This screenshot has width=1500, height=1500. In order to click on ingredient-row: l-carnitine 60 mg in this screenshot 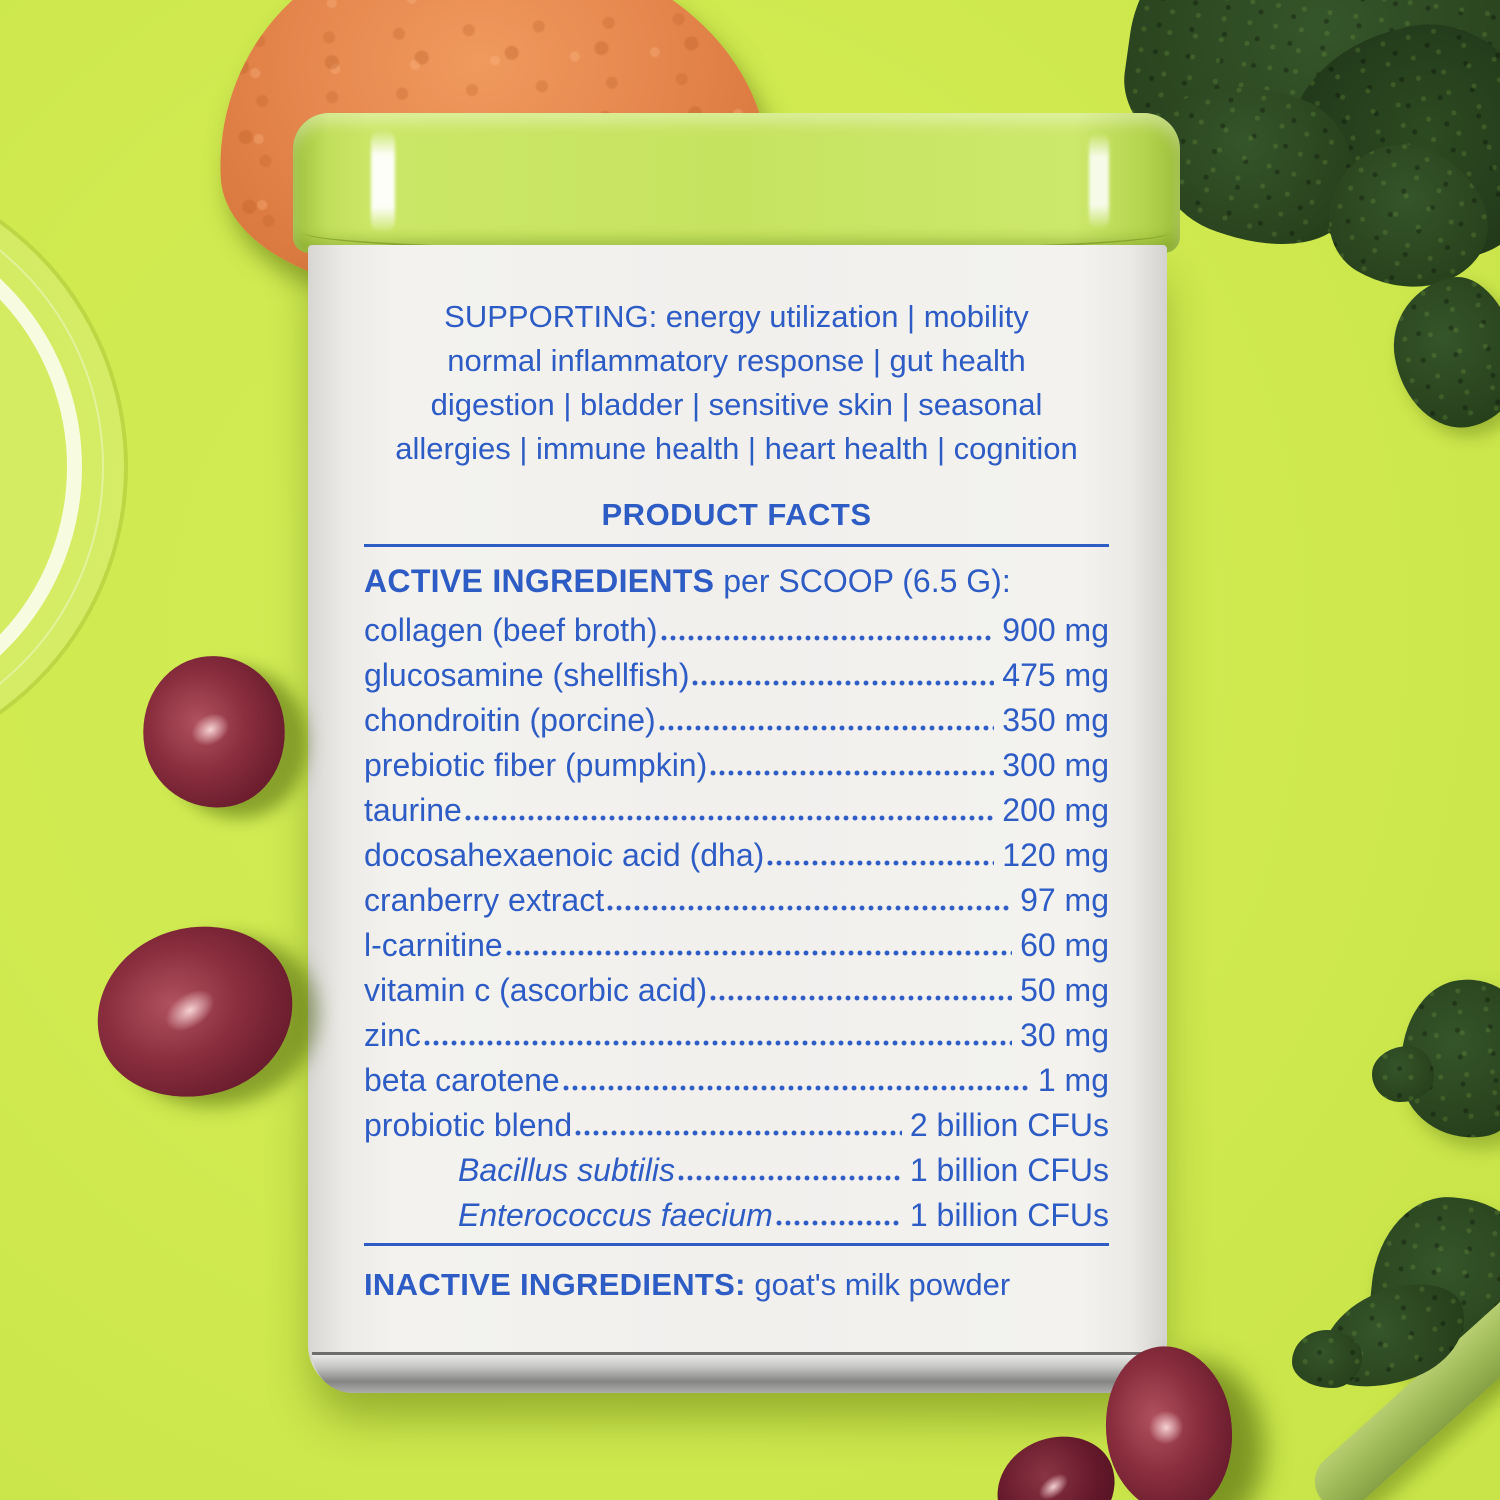, I will do `click(736, 942)`.